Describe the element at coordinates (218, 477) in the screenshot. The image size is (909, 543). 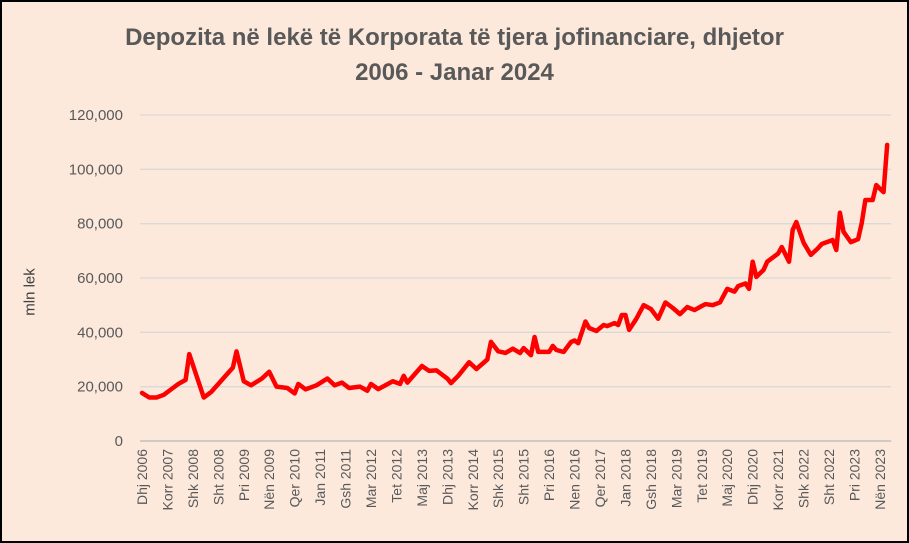
I see `x-tick-label: Sht 2008` at that location.